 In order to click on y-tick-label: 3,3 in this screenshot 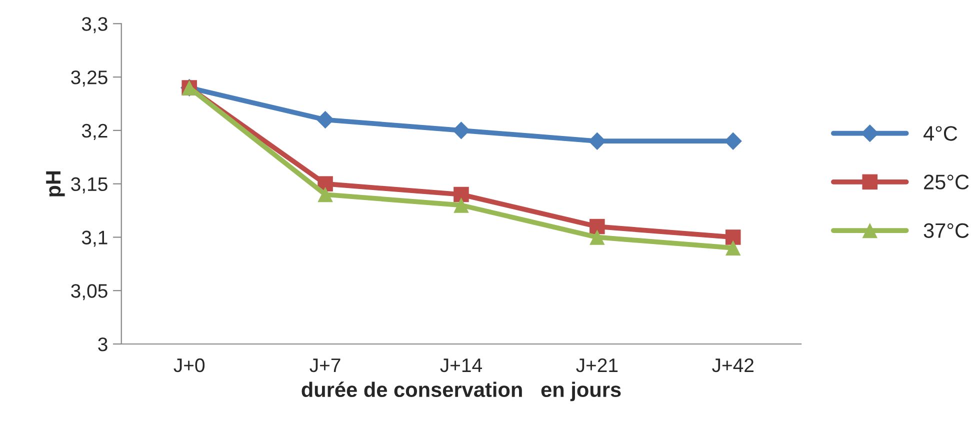, I will do `click(95, 25)`.